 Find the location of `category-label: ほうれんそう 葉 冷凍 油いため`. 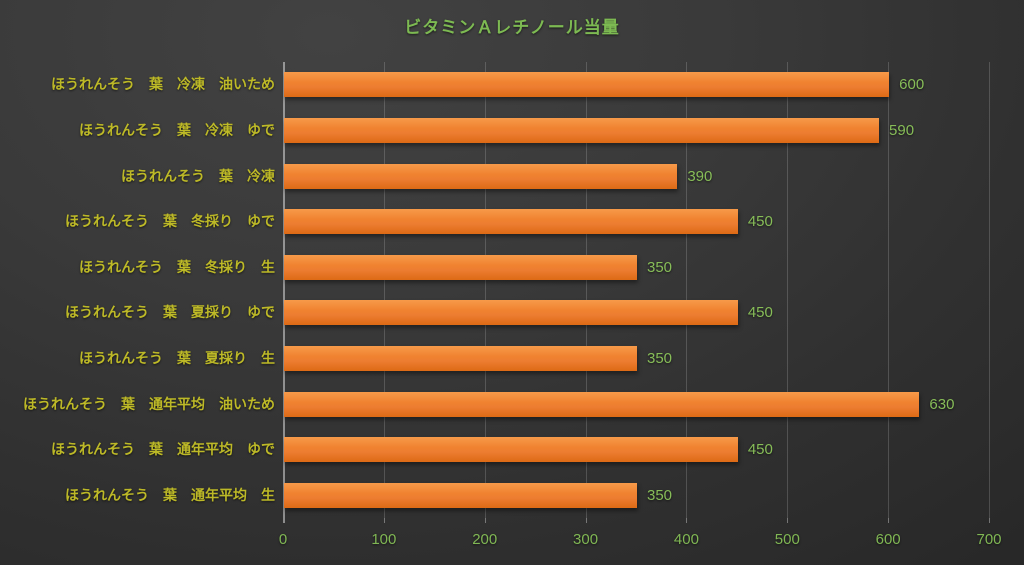

category-label: ほうれんそう 葉 冷凍 油いため is located at coordinates (163, 84).